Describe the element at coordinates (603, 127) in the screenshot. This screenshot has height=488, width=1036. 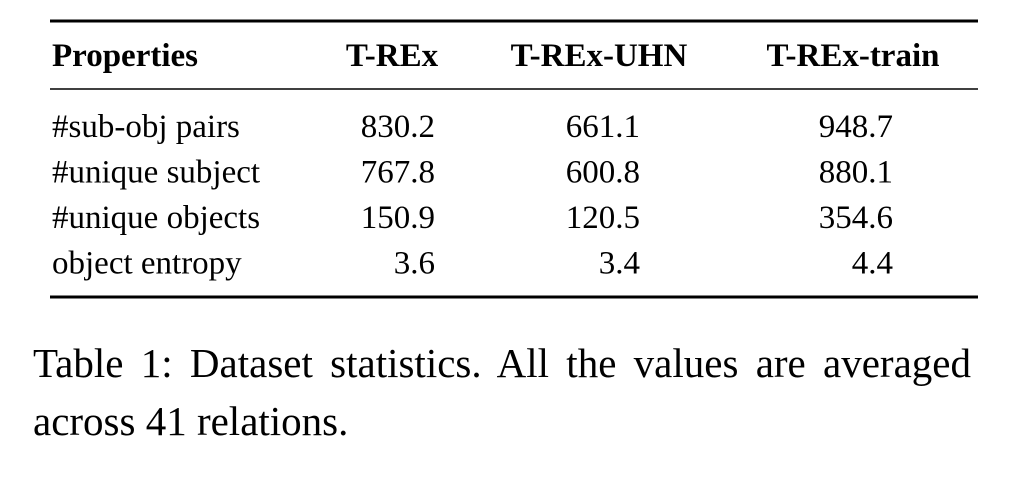
I see `cell: 661.1` at that location.